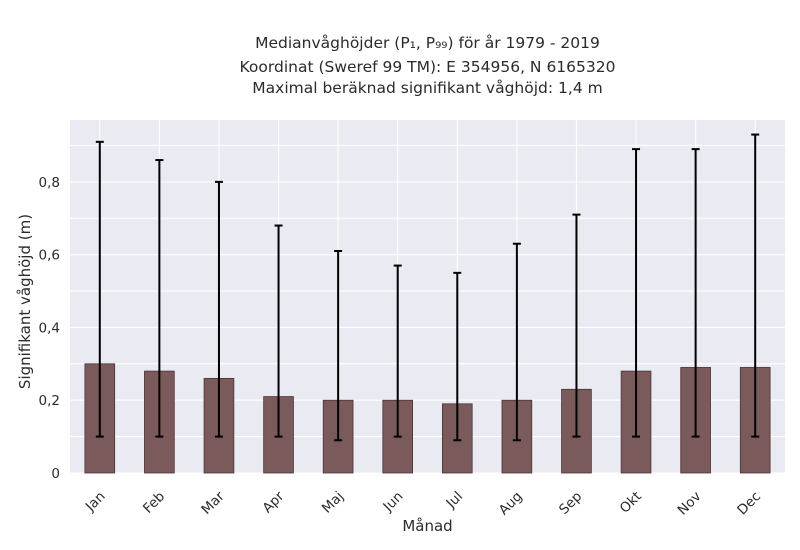 The image size is (800, 550). I want to click on y-axis-ticks: 0 0,2 0,4 0,6 0,8, so click(49, 328).